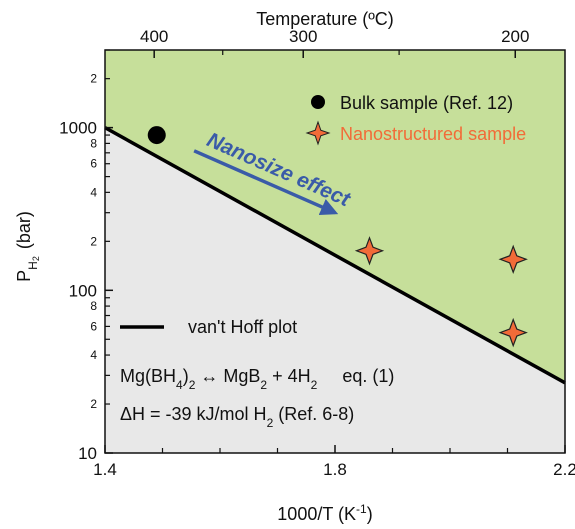 The width and height of the screenshot is (575, 529). What do you see at coordinates (314, 385) in the screenshot?
I see `eq-part-7: 2` at bounding box center [314, 385].